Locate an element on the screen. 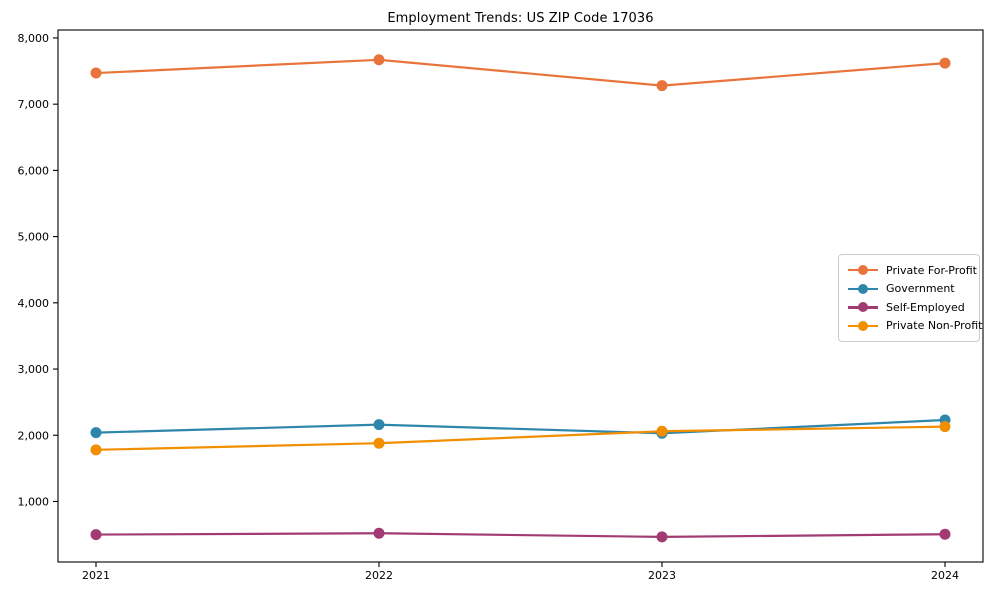 This screenshot has width=1000, height=600. x-axis-tick-label: 2022 is located at coordinates (379, 575).